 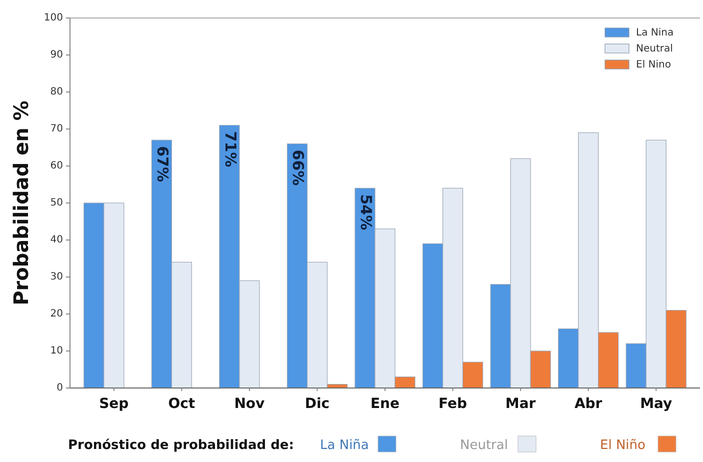 I want to click on y-tick-label: 90, so click(x=56, y=55).